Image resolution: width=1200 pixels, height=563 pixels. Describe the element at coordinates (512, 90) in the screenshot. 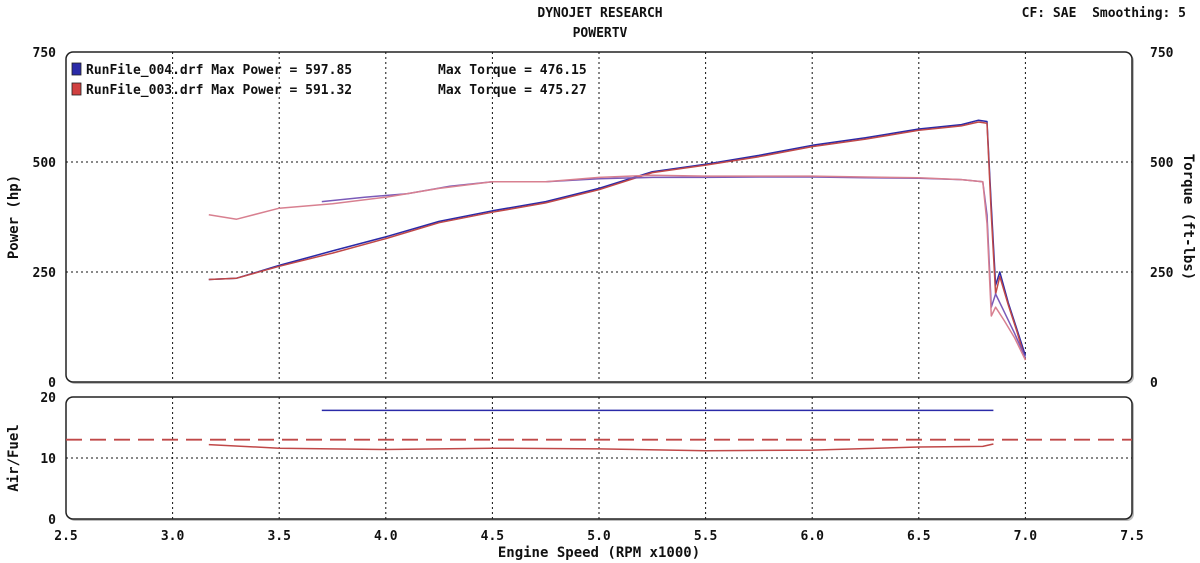

I see `legend-torque-label-1: Max Torque = 475.27` at that location.